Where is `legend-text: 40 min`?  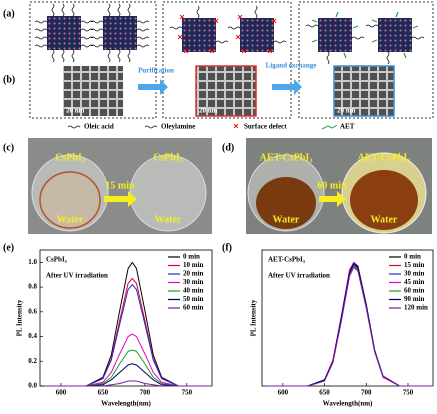
legend-text: 40 min is located at coordinates (193, 291).